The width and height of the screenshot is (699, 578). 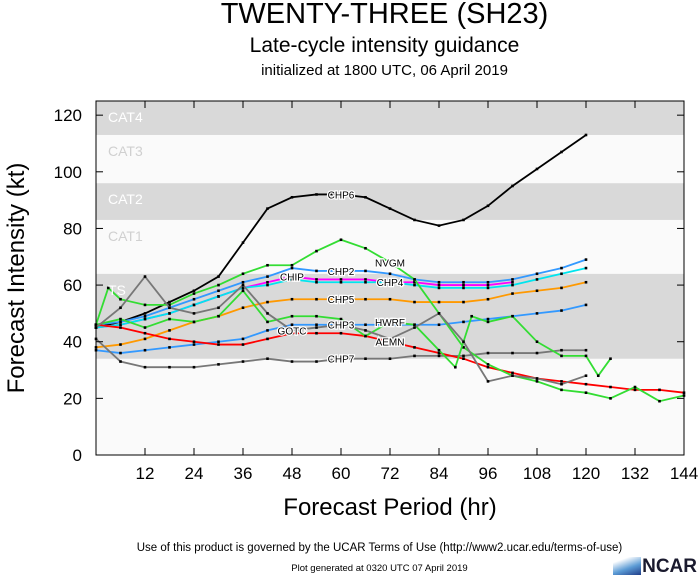 What do you see at coordinates (72, 228) in the screenshot?
I see `y-tick-label: 80` at bounding box center [72, 228].